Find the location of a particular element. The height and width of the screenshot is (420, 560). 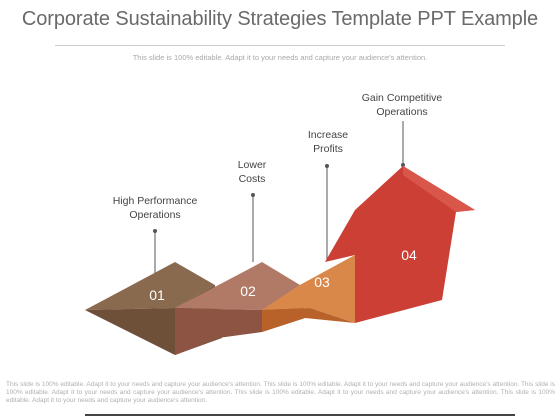

step-3-label-line1: Increase is located at coordinates (328, 135).